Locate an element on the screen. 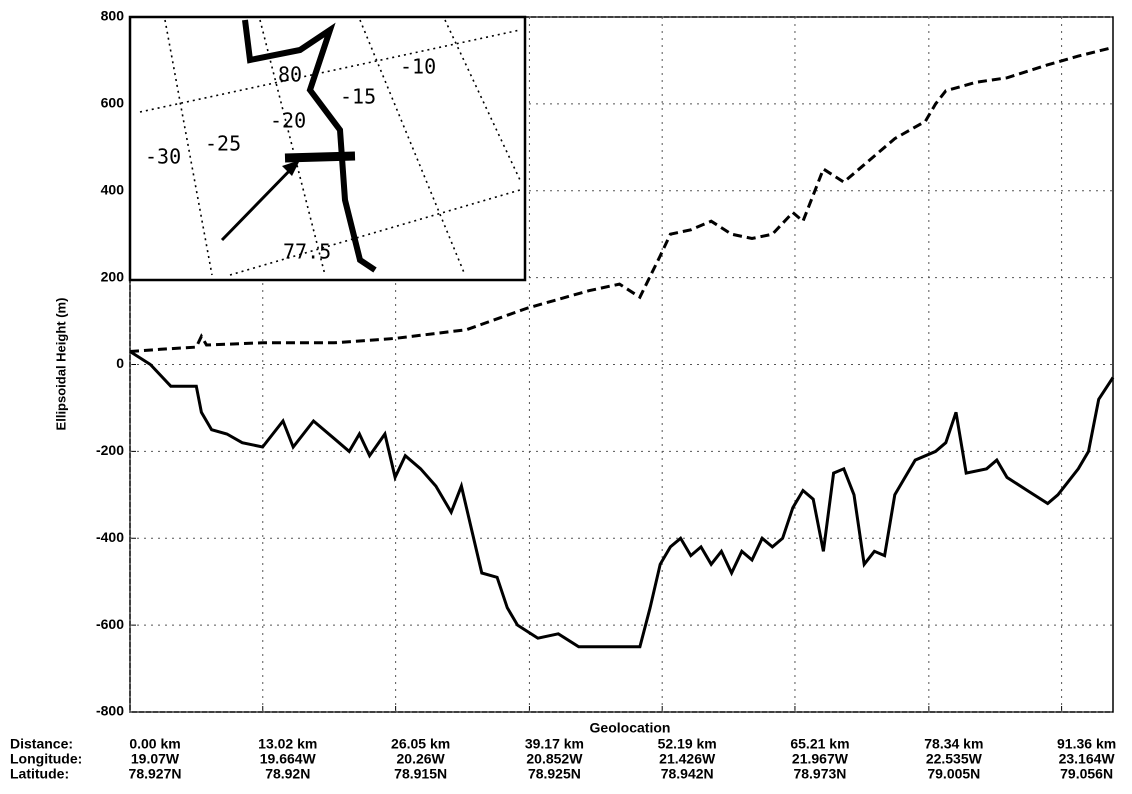 This screenshot has width=1132, height=794. x-tick-label: 26.05 km is located at coordinates (420, 744).